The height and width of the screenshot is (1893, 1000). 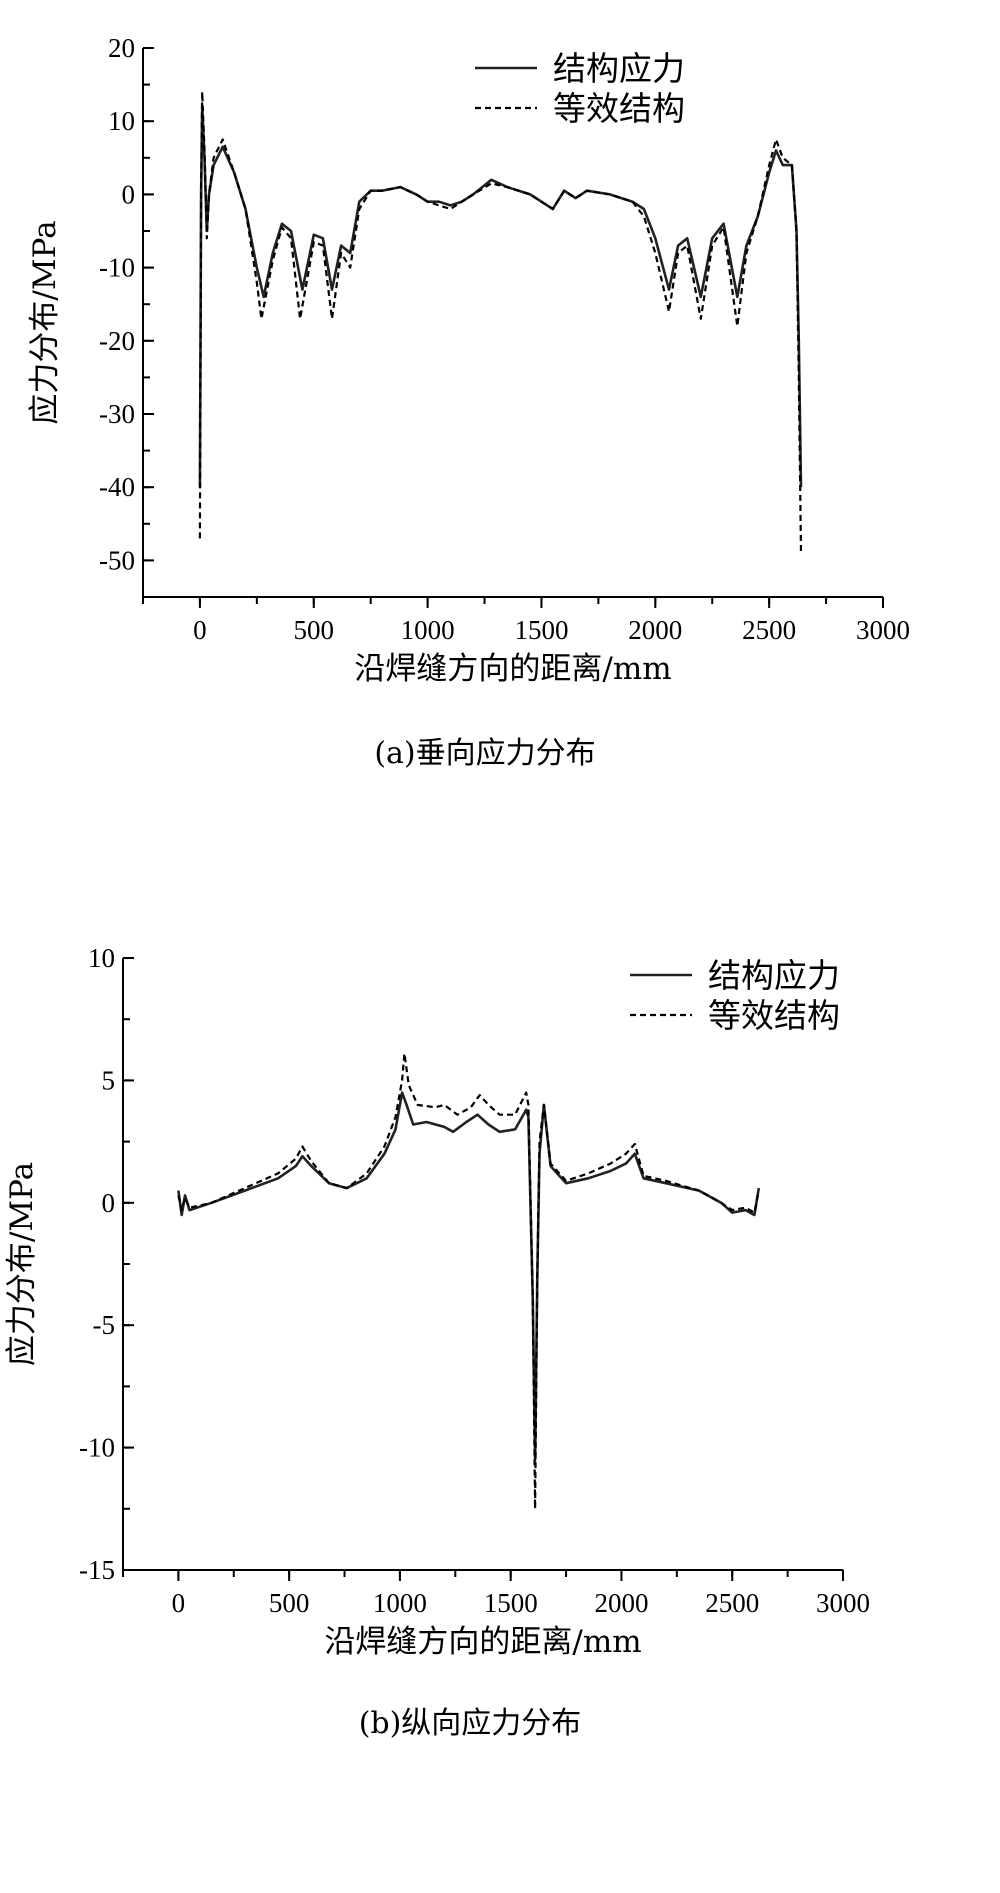 What do you see at coordinates (428, 630) in the screenshot?
I see `chart-a-x-tick-label: 1000` at bounding box center [428, 630].